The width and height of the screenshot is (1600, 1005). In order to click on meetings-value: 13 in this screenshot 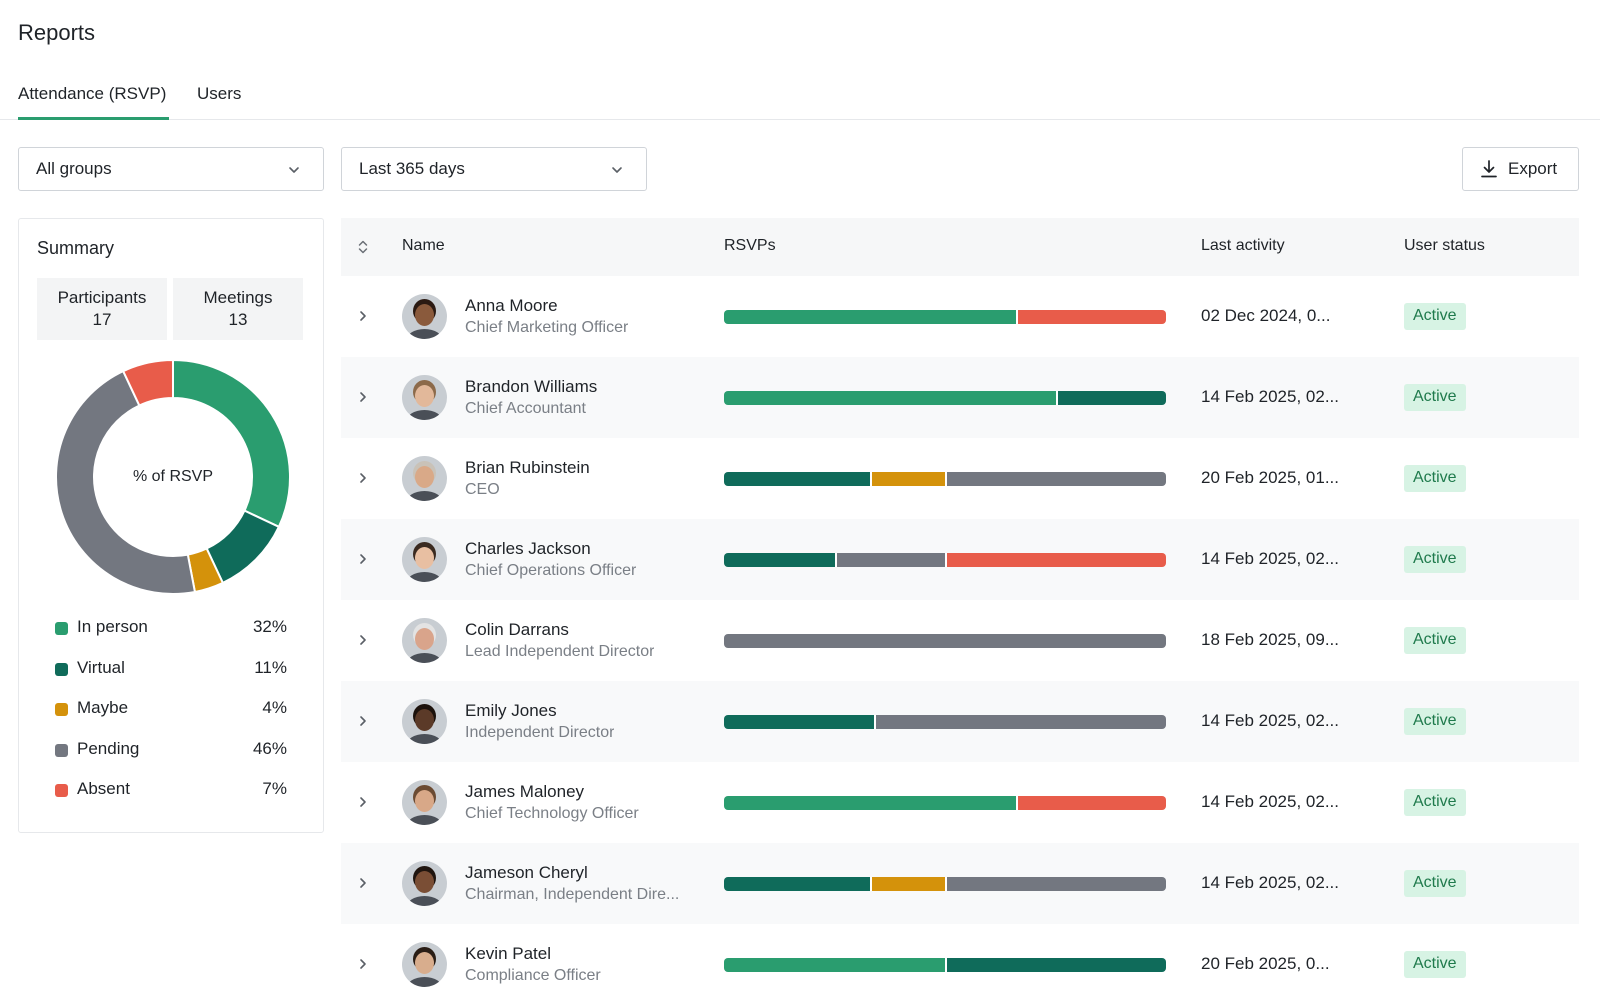, I will do `click(238, 319)`.